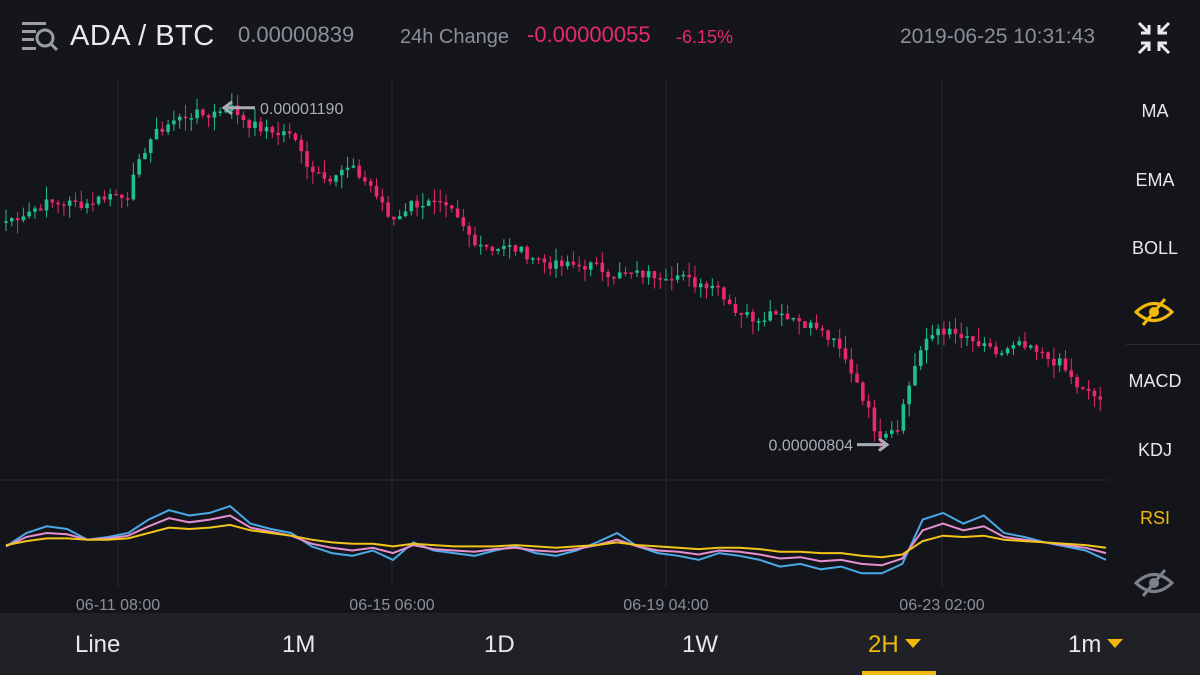  Describe the element at coordinates (118, 605) in the screenshot. I see `x-tick-label: 06-11 08:00` at that location.